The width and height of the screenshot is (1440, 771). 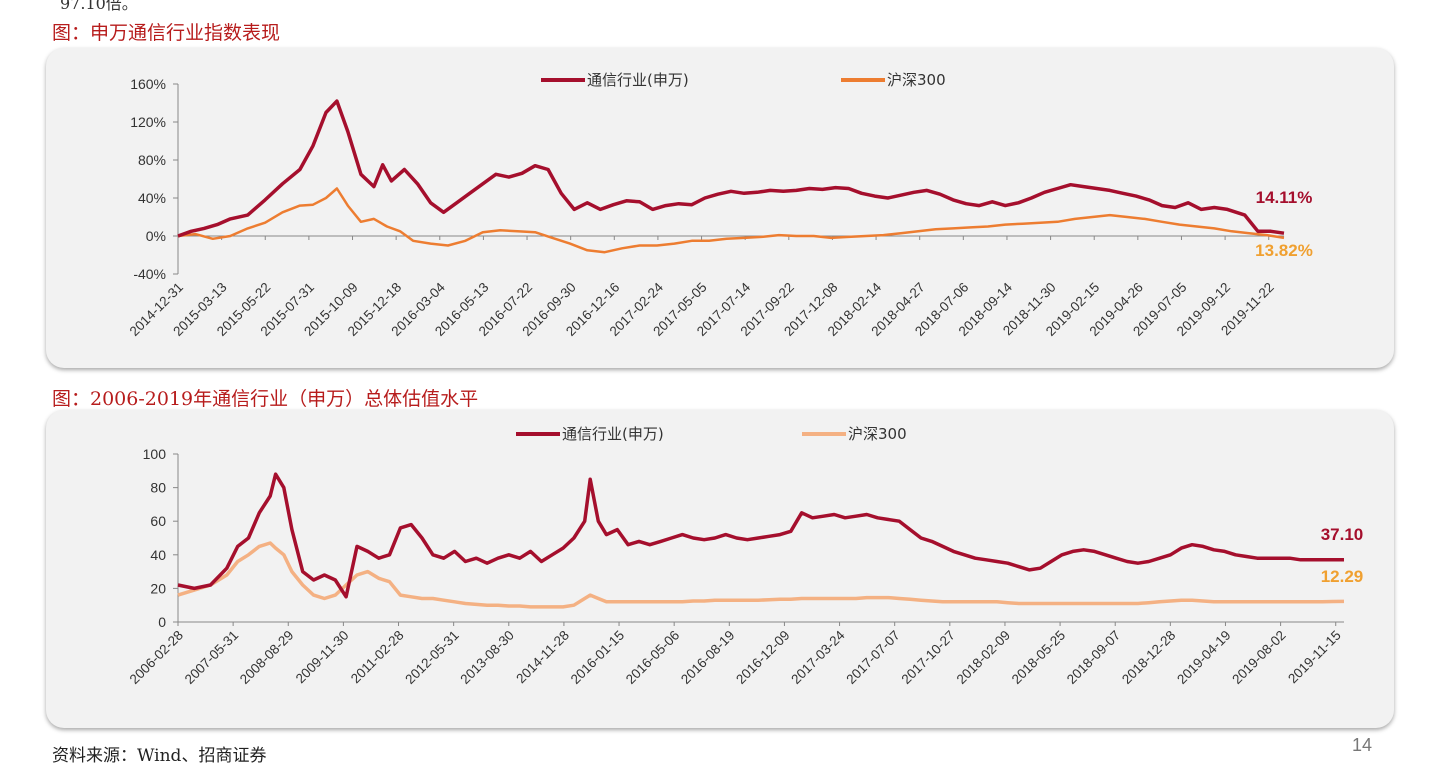 What do you see at coordinates (166, 33) in the screenshot?
I see `chart1-title: 图：申万通信行业指数表现` at bounding box center [166, 33].